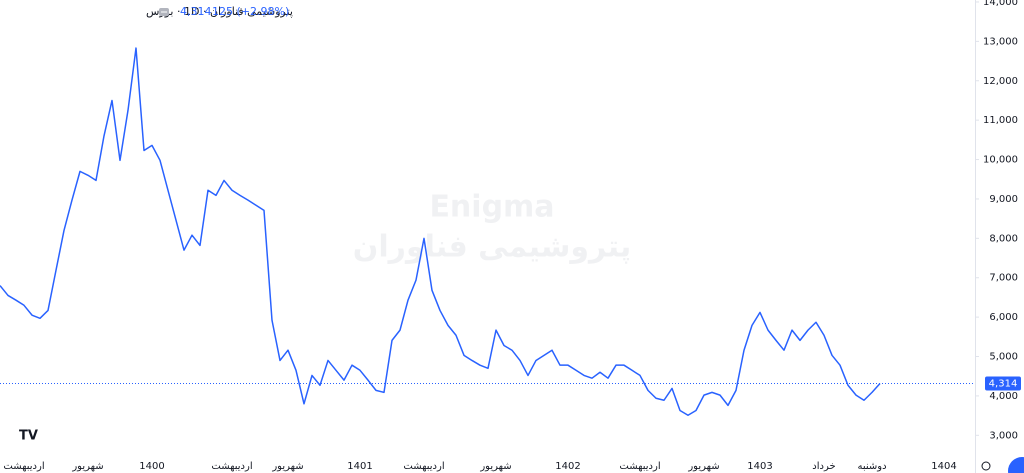  Describe the element at coordinates (1000, 41) in the screenshot. I see `y-tick-label: 13,000` at that location.